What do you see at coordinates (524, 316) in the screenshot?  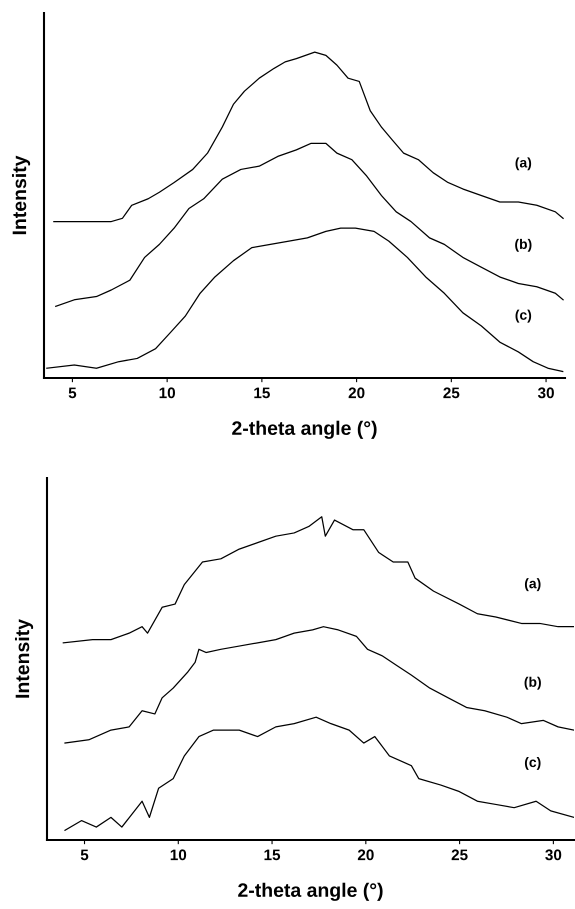 I see `series-label: (c)` at bounding box center [524, 316].